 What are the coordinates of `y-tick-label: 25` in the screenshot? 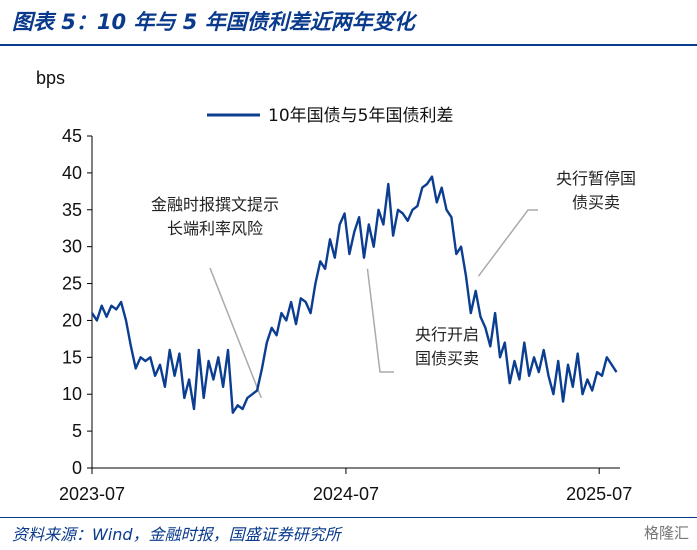 It's located at (72, 284).